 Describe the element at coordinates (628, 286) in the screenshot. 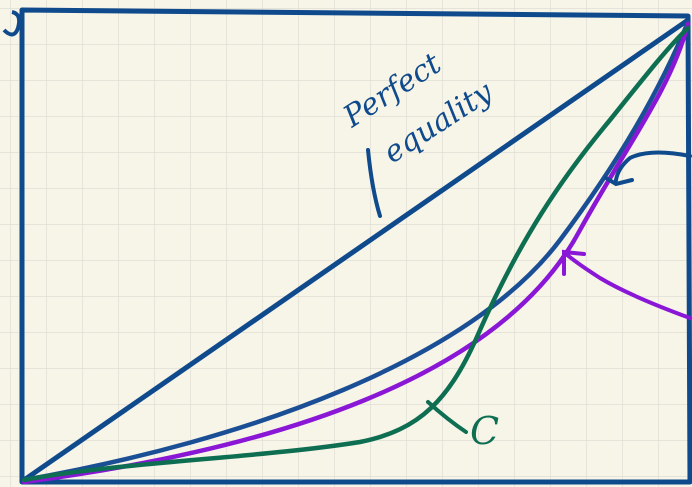

I see `purple-arrow` at that location.